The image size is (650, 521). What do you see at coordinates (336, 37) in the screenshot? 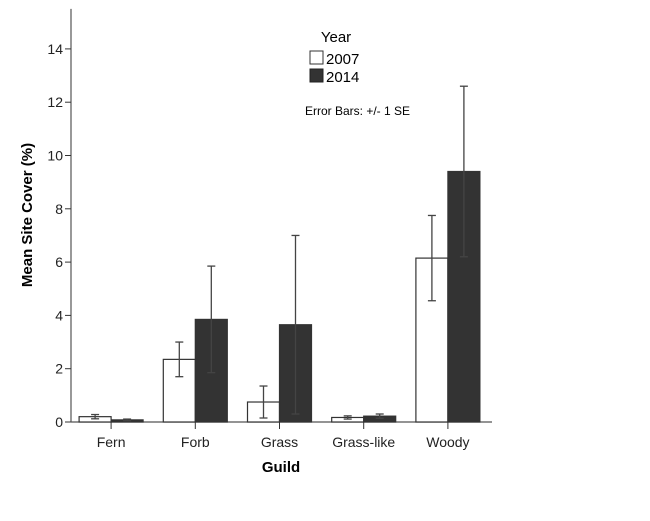
I see `legend-title: Year` at bounding box center [336, 37].